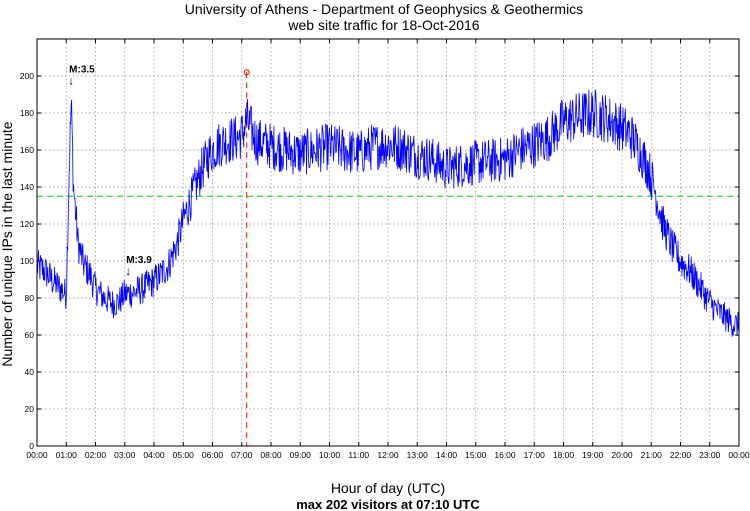  Describe the element at coordinates (27, 76) in the screenshot. I see `y-tick-label: 200` at that location.